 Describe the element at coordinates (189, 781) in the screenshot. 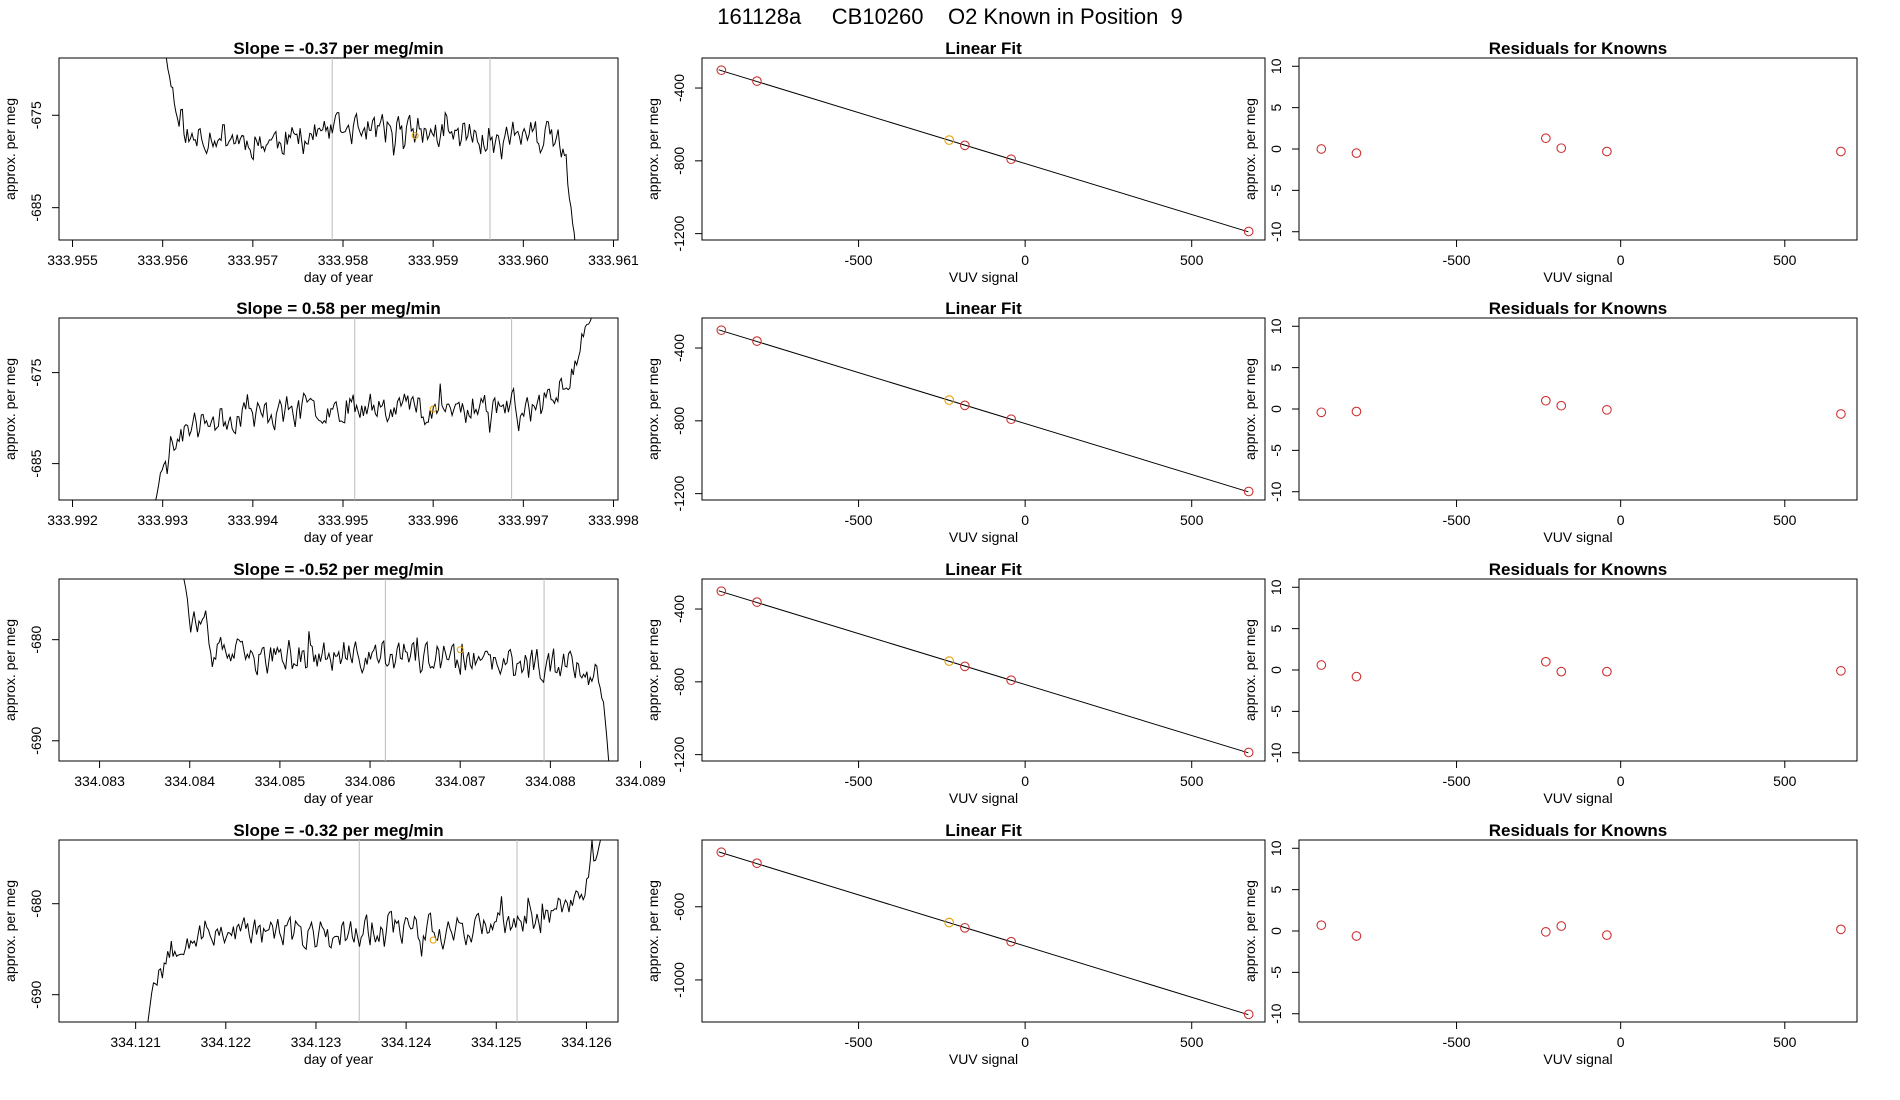

I see `x-tick-label: 334.084` at that location.